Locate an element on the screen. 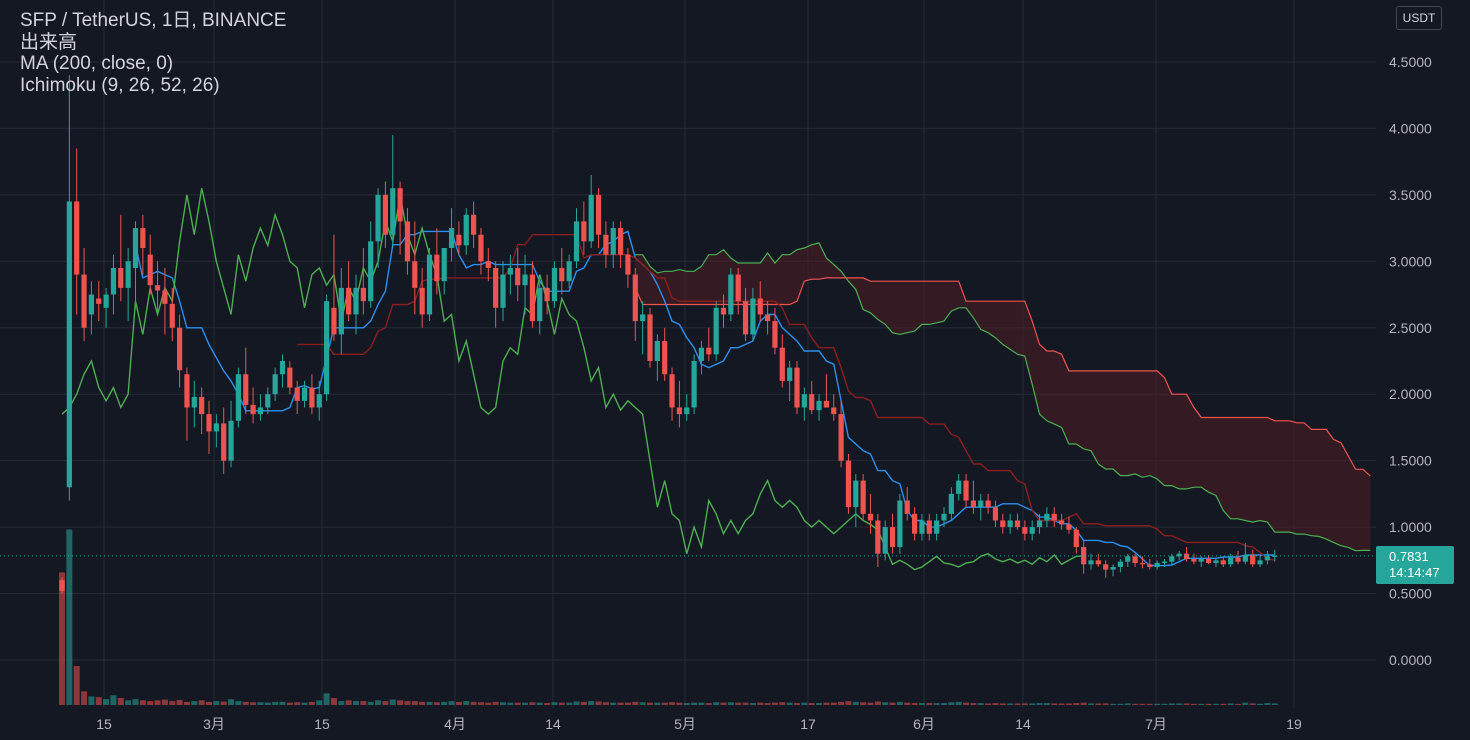  symbol-title: SFP / TetherUS, 1日, BINANCE is located at coordinates (153, 20).